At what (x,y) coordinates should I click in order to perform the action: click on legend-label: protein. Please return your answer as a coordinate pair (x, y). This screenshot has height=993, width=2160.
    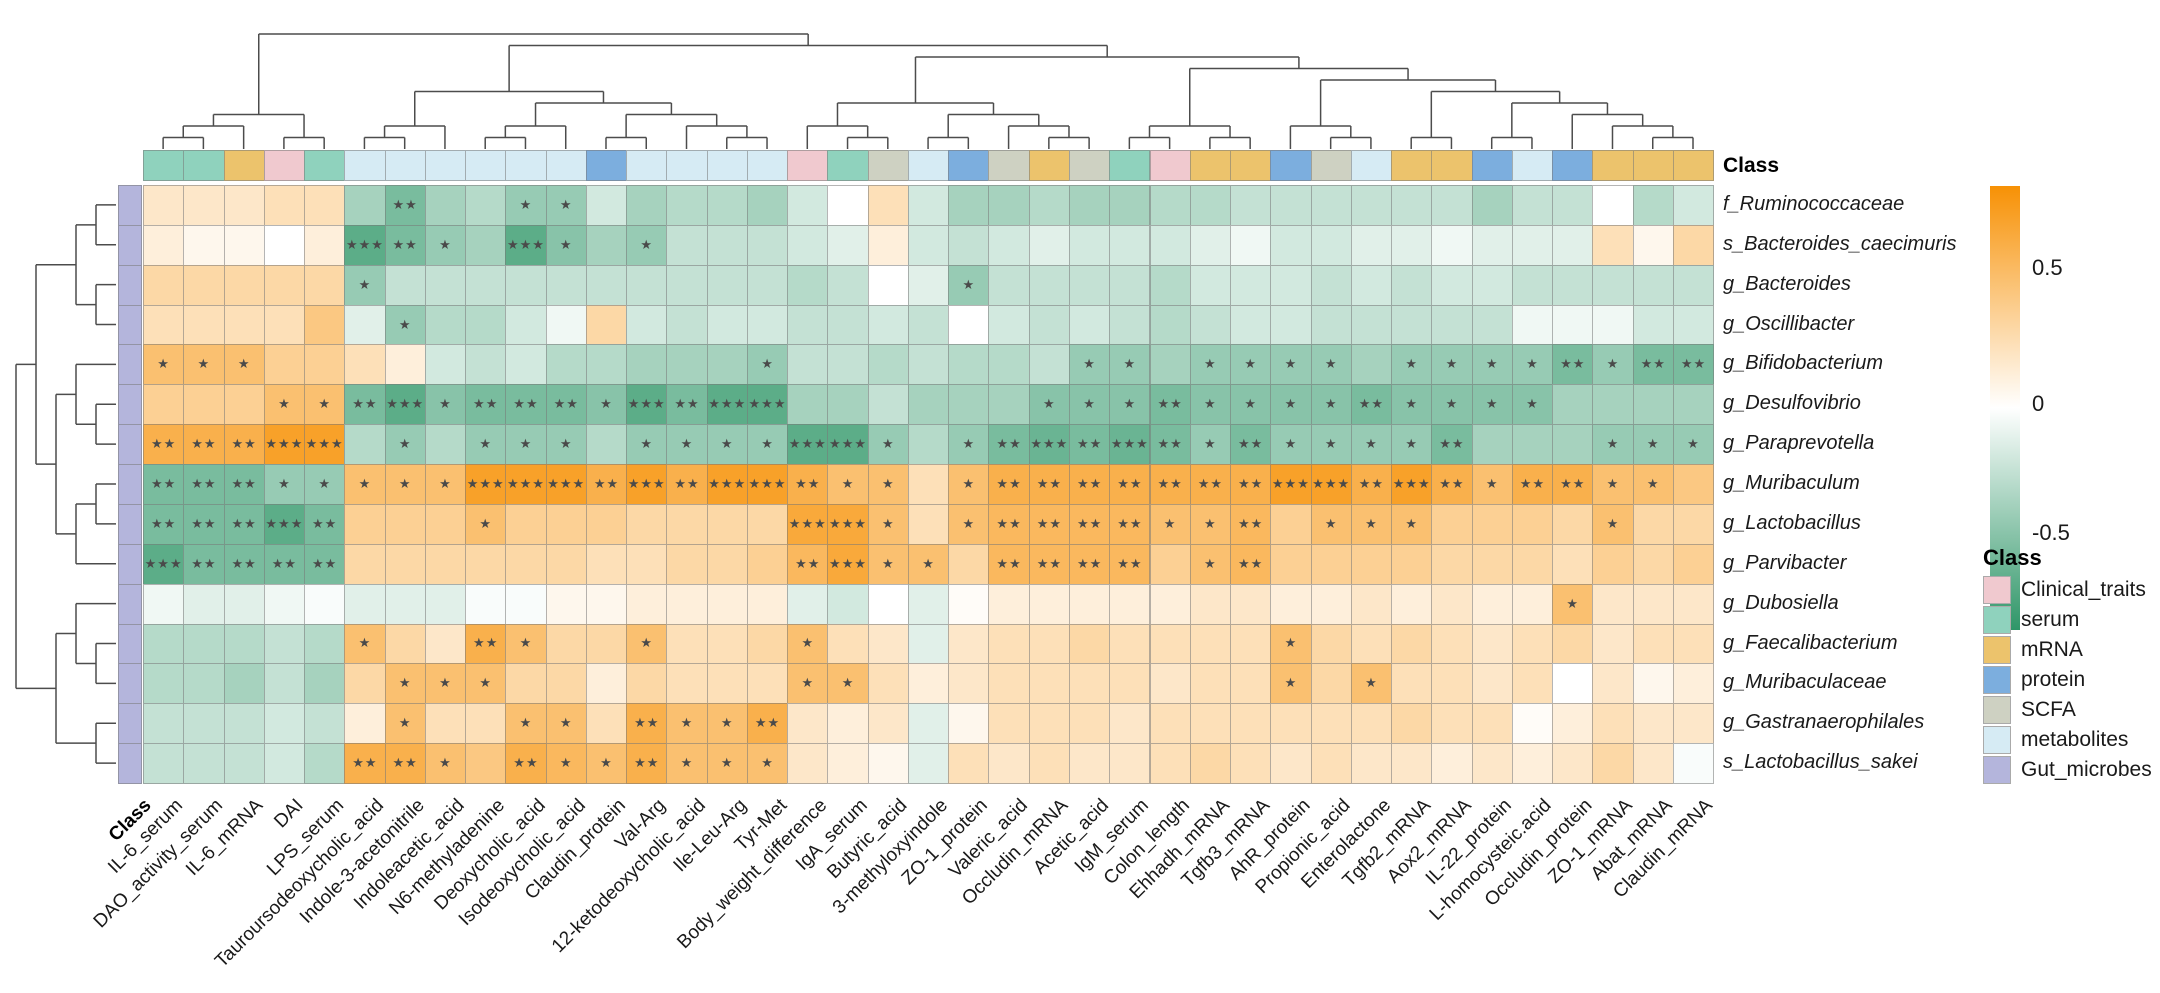
    Looking at the image, I should click on (2053, 679).